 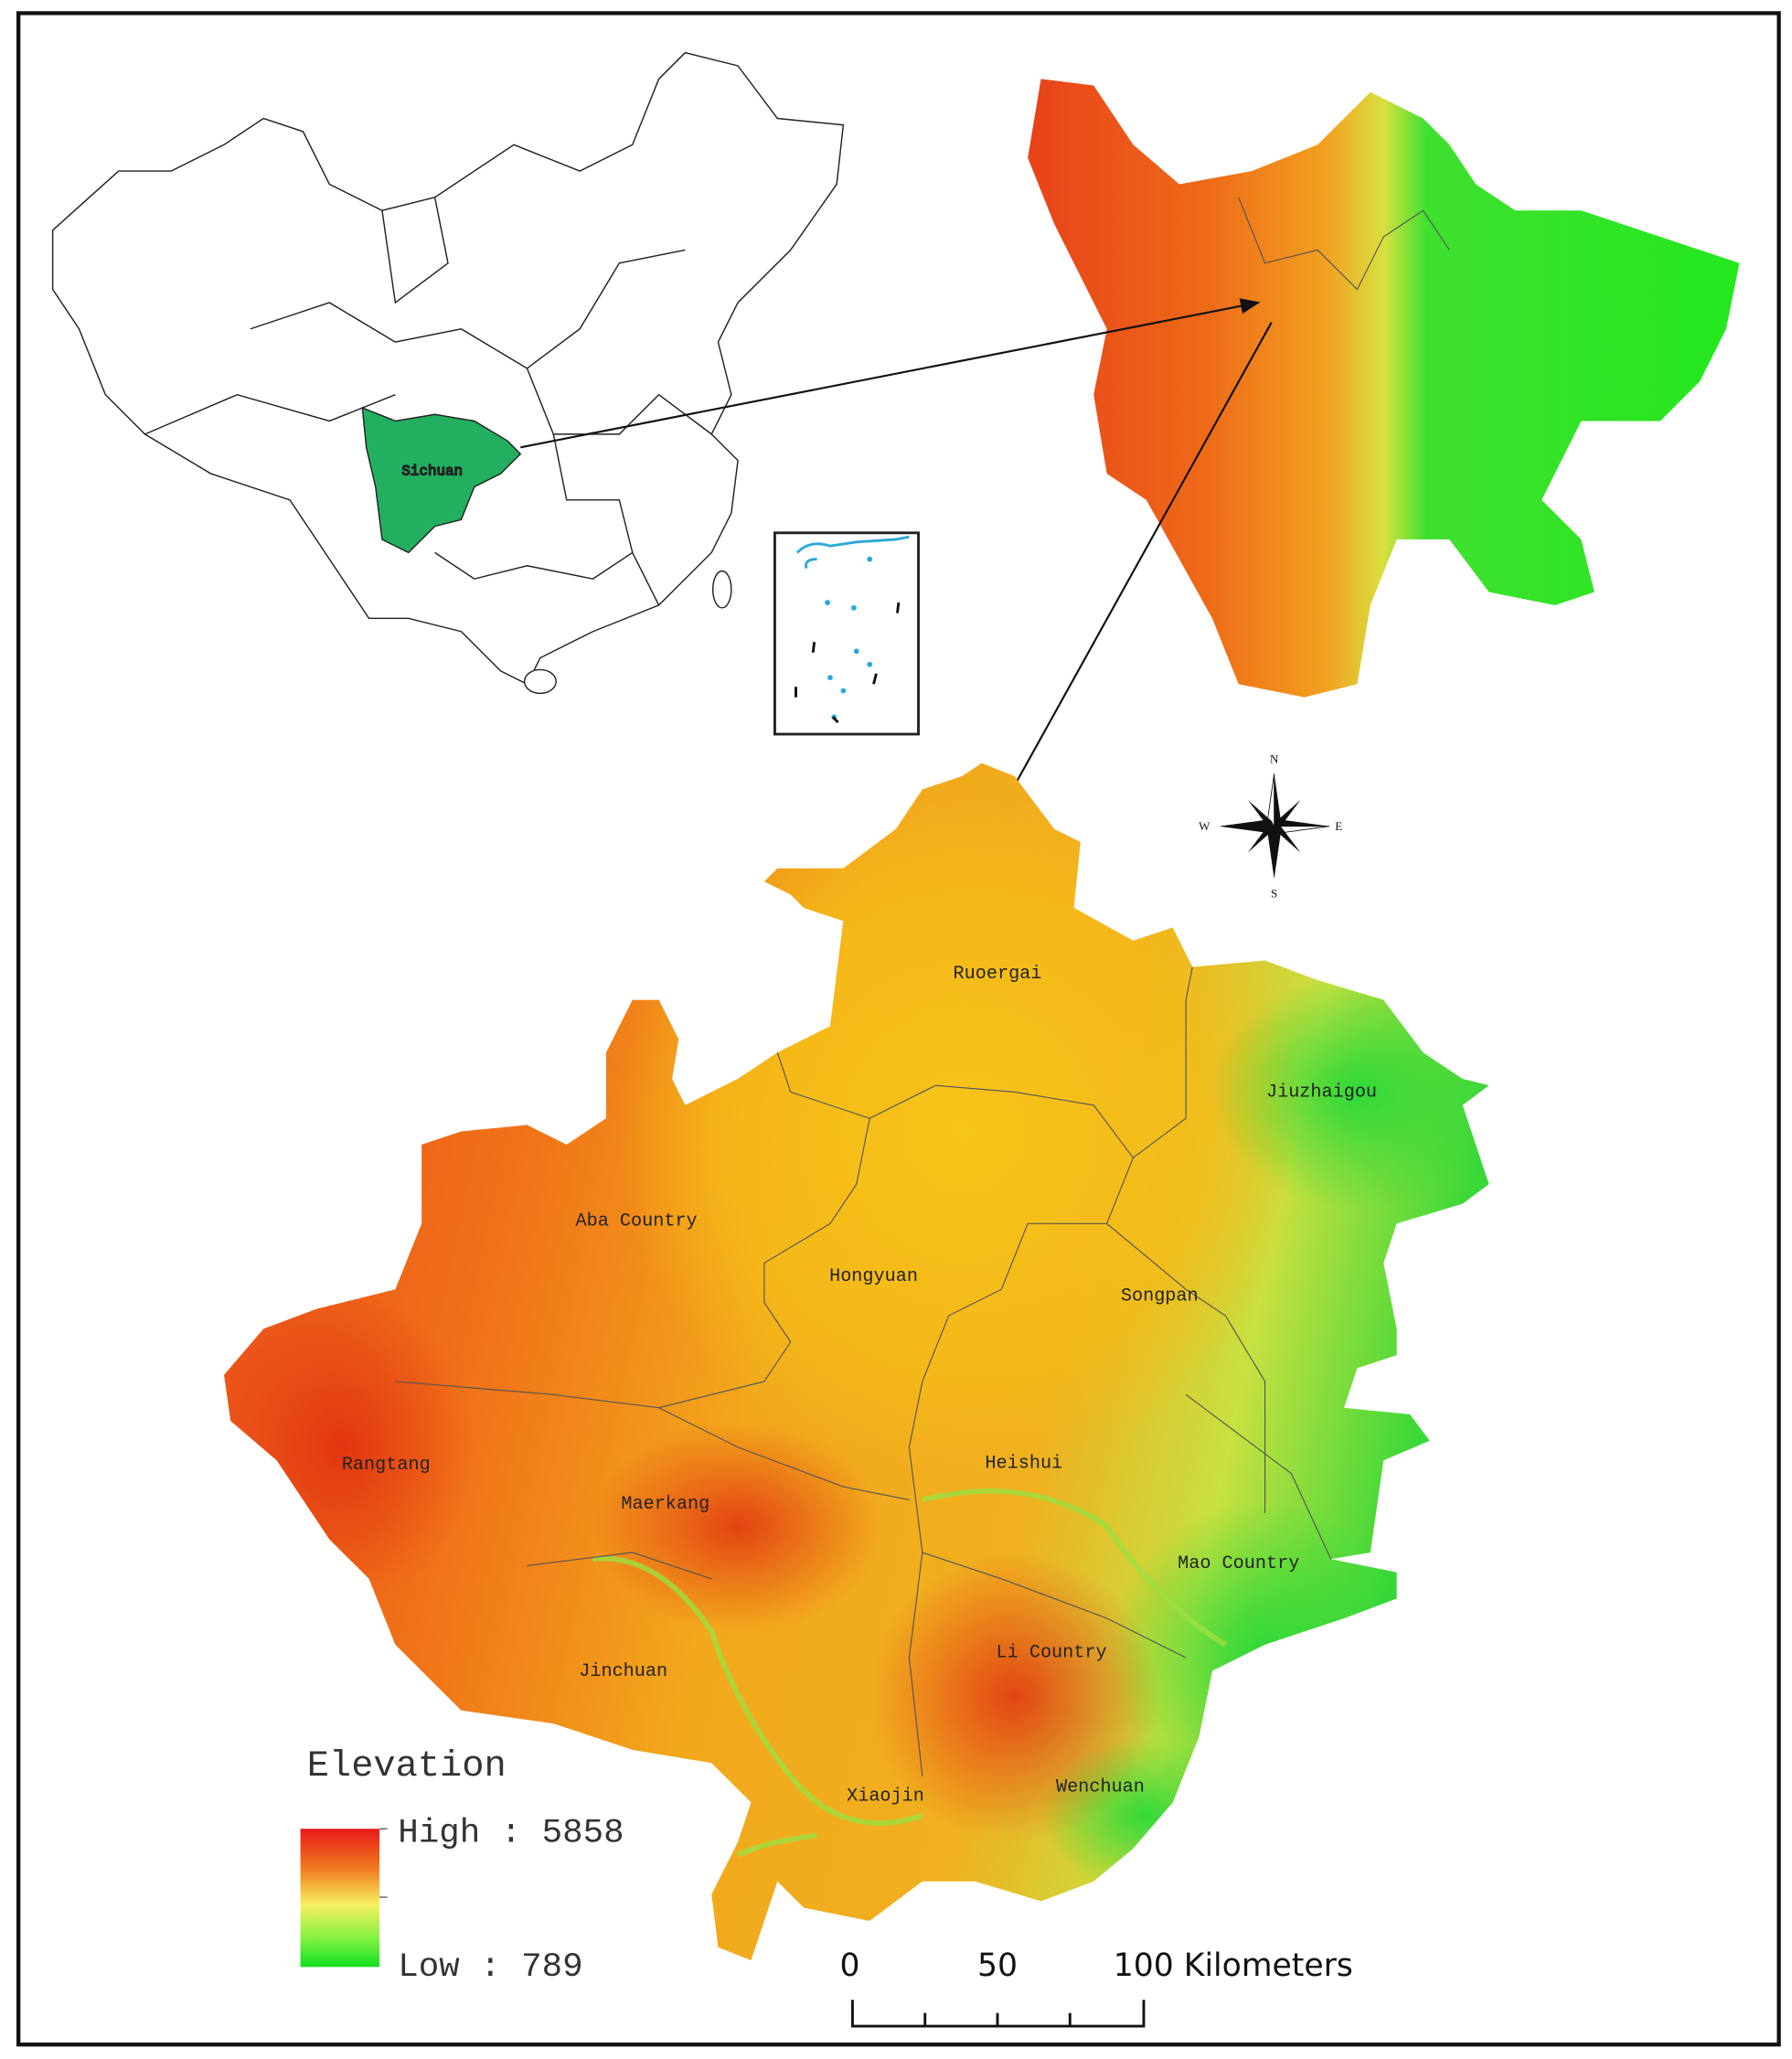 I want to click on river-valleys, so click(x=909, y=1673).